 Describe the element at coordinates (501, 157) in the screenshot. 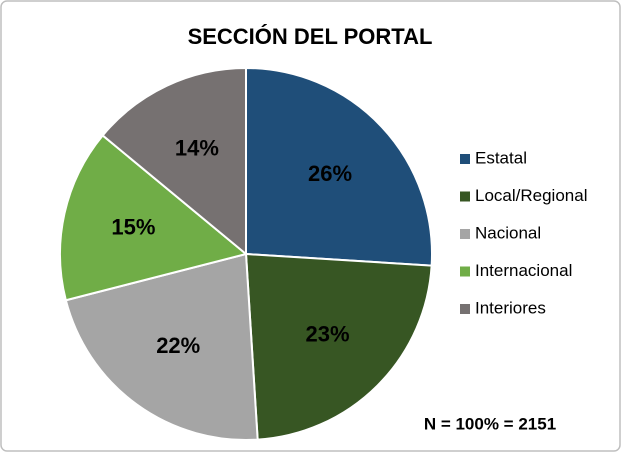

I see `legend-label: Estatal` at that location.